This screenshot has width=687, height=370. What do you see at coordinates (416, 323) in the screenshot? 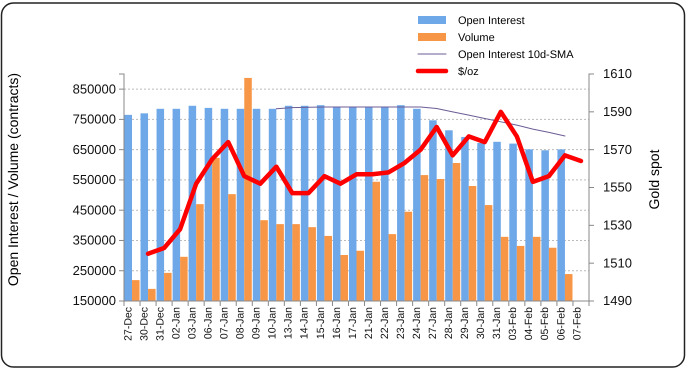
I see `x-tick-label: 24-Jan` at bounding box center [416, 323].